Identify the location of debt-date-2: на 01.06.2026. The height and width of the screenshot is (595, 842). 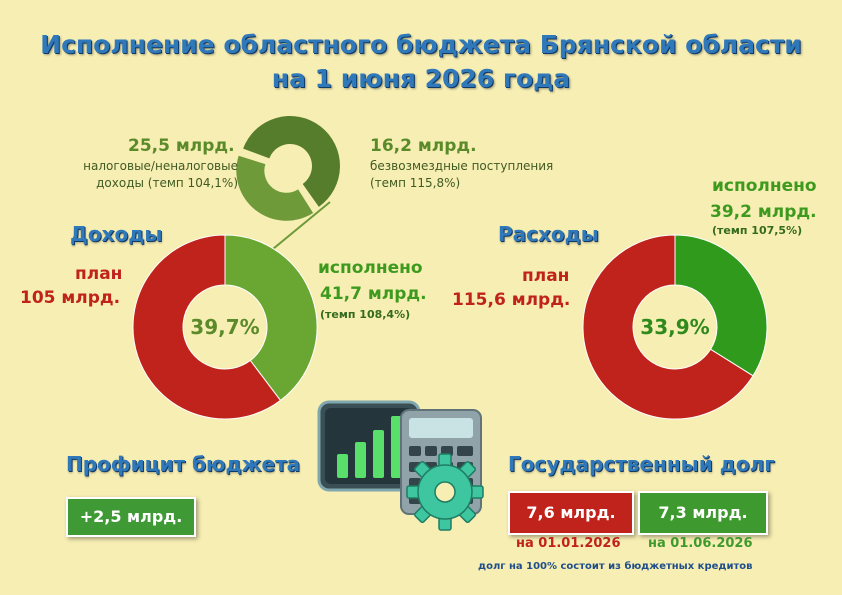
(700, 543).